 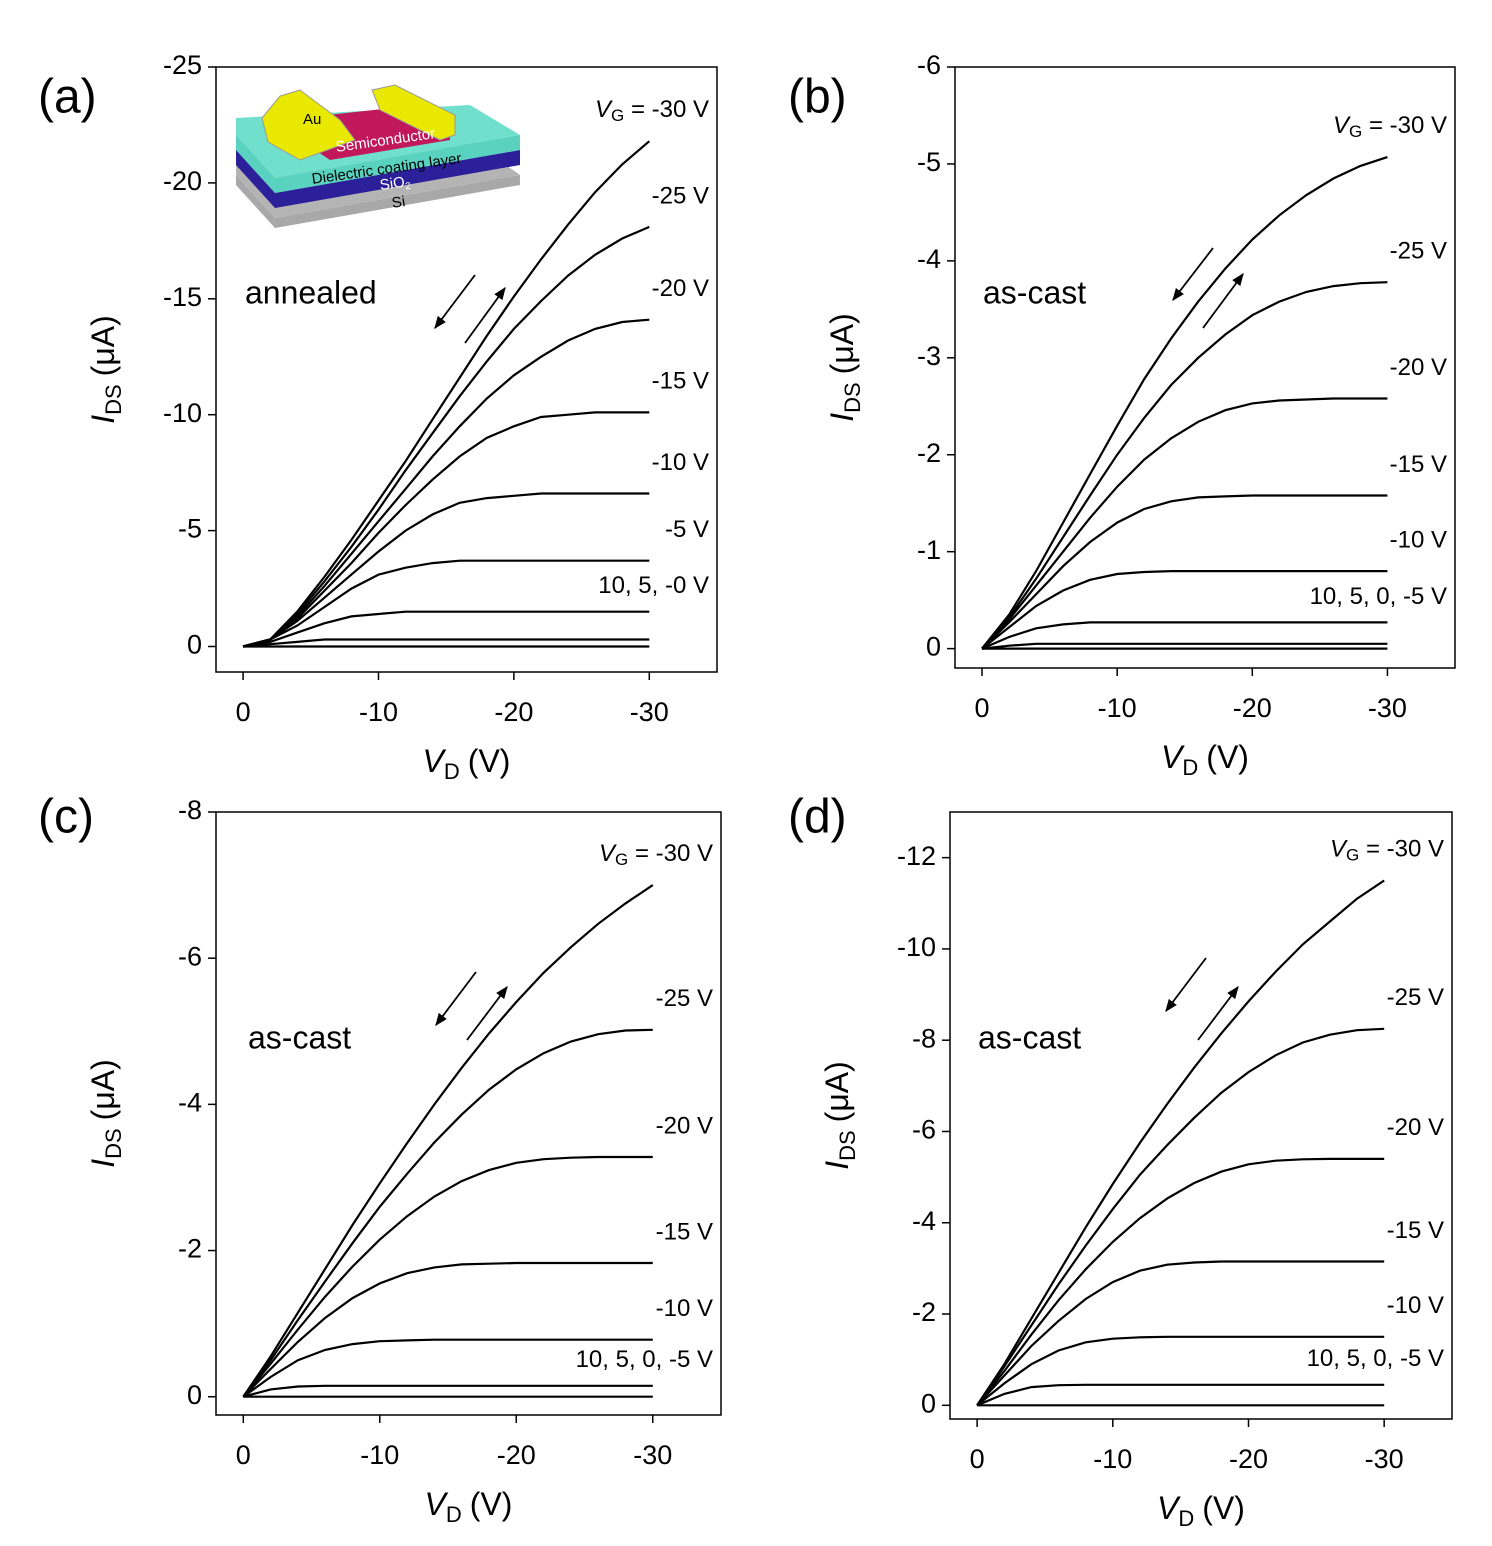 I want to click on inset-label: 2, so click(x=408, y=186).